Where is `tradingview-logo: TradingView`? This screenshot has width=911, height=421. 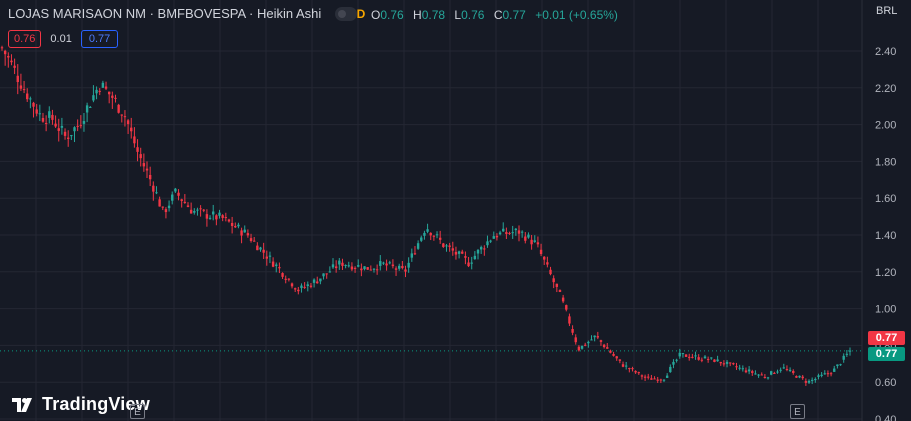
tradingview-logo: TradingView is located at coordinates (81, 404).